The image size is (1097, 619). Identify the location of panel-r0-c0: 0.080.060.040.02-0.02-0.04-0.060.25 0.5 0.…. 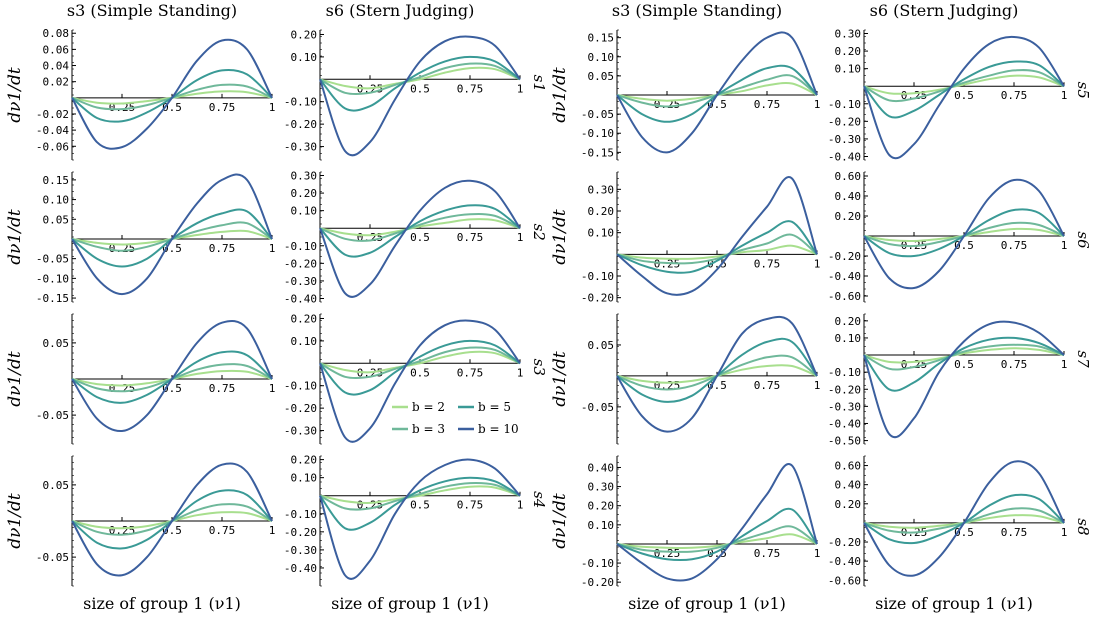
(155, 94).